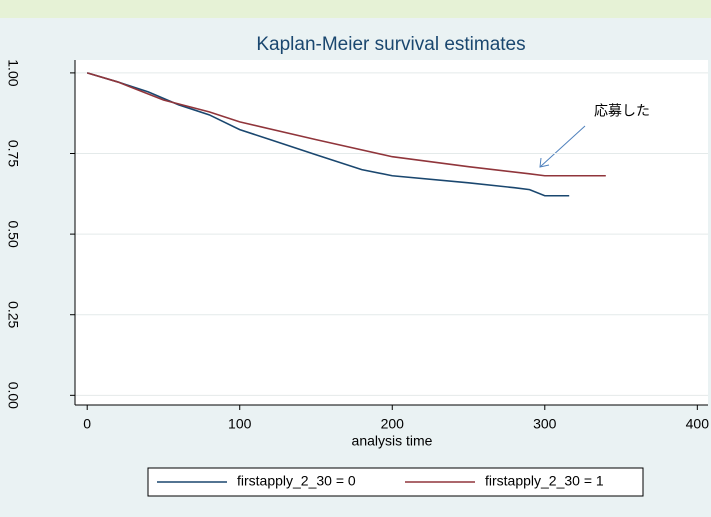 The height and width of the screenshot is (517, 711). Describe the element at coordinates (544, 481) in the screenshot. I see `legend-label: firstapply_2_30 = 1` at that location.